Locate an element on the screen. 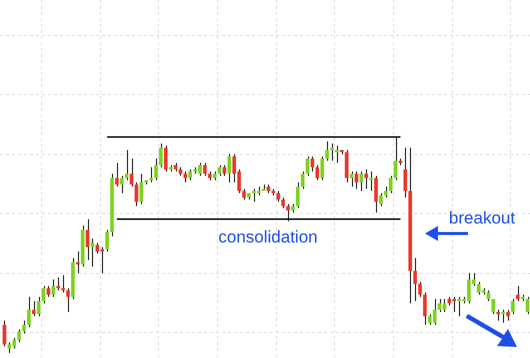 The width and height of the screenshot is (530, 358). annotation: breakout is located at coordinates (482, 218).